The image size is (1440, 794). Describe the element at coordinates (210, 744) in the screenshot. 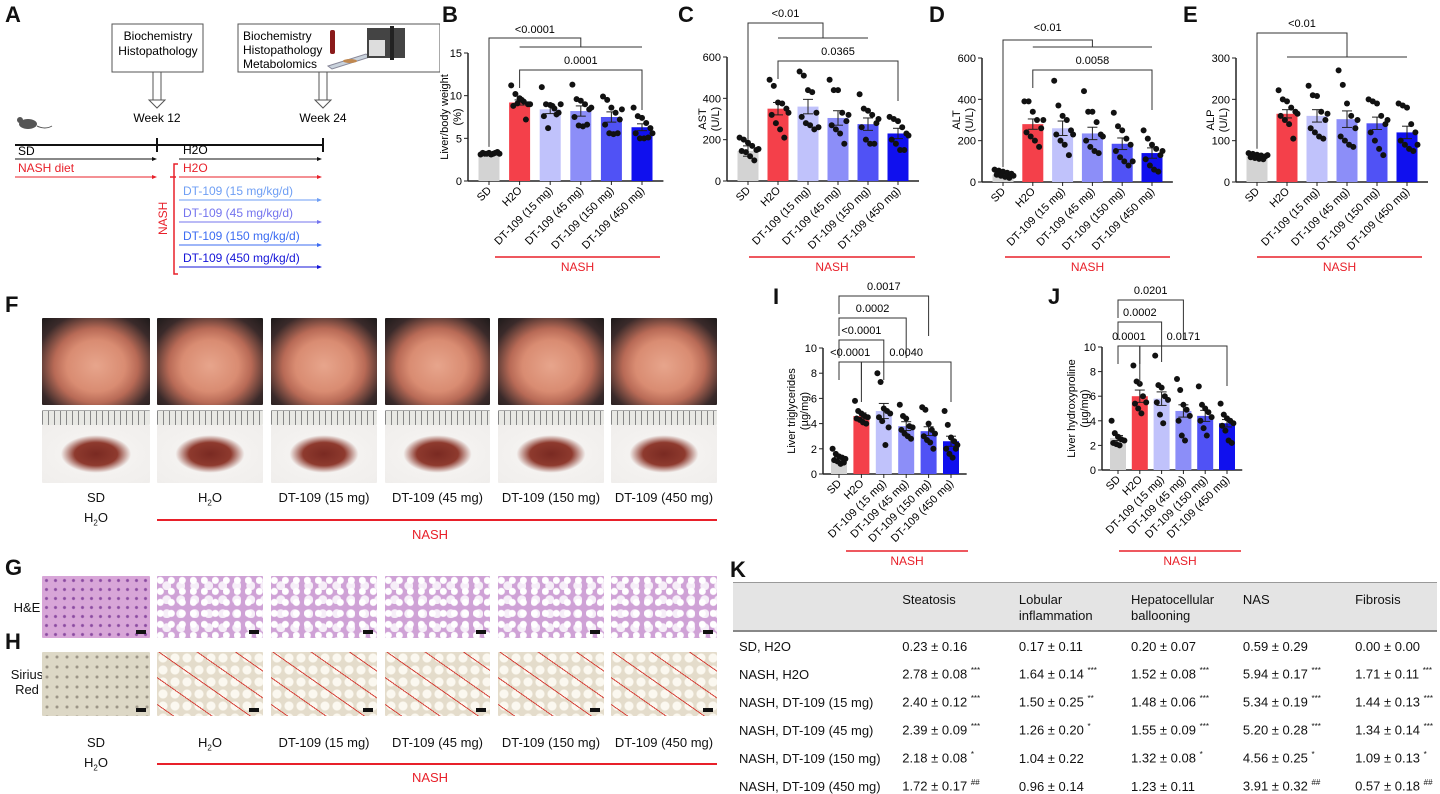

I see `group-label-gh: H2O` at that location.